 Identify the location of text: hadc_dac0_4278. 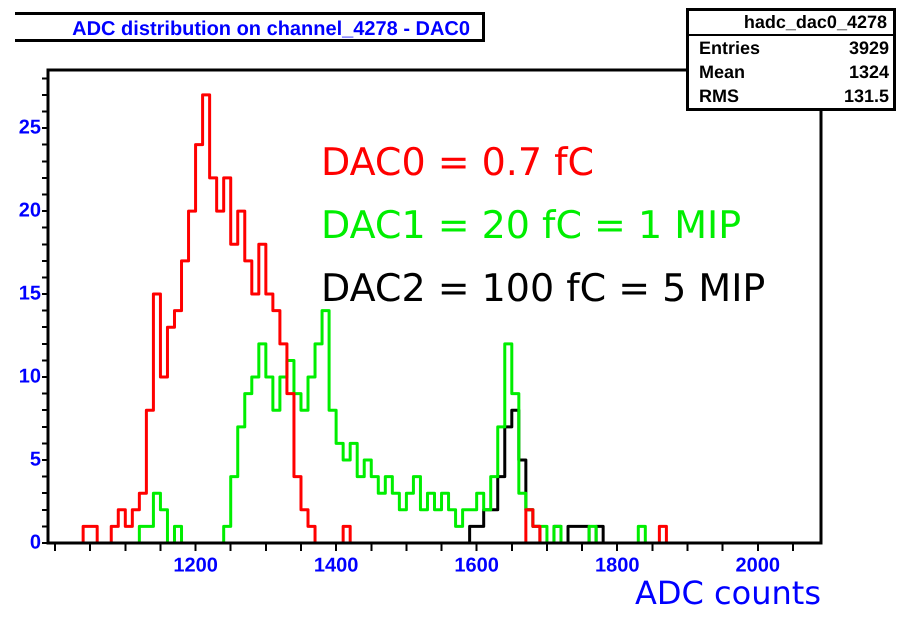
(791, 23).